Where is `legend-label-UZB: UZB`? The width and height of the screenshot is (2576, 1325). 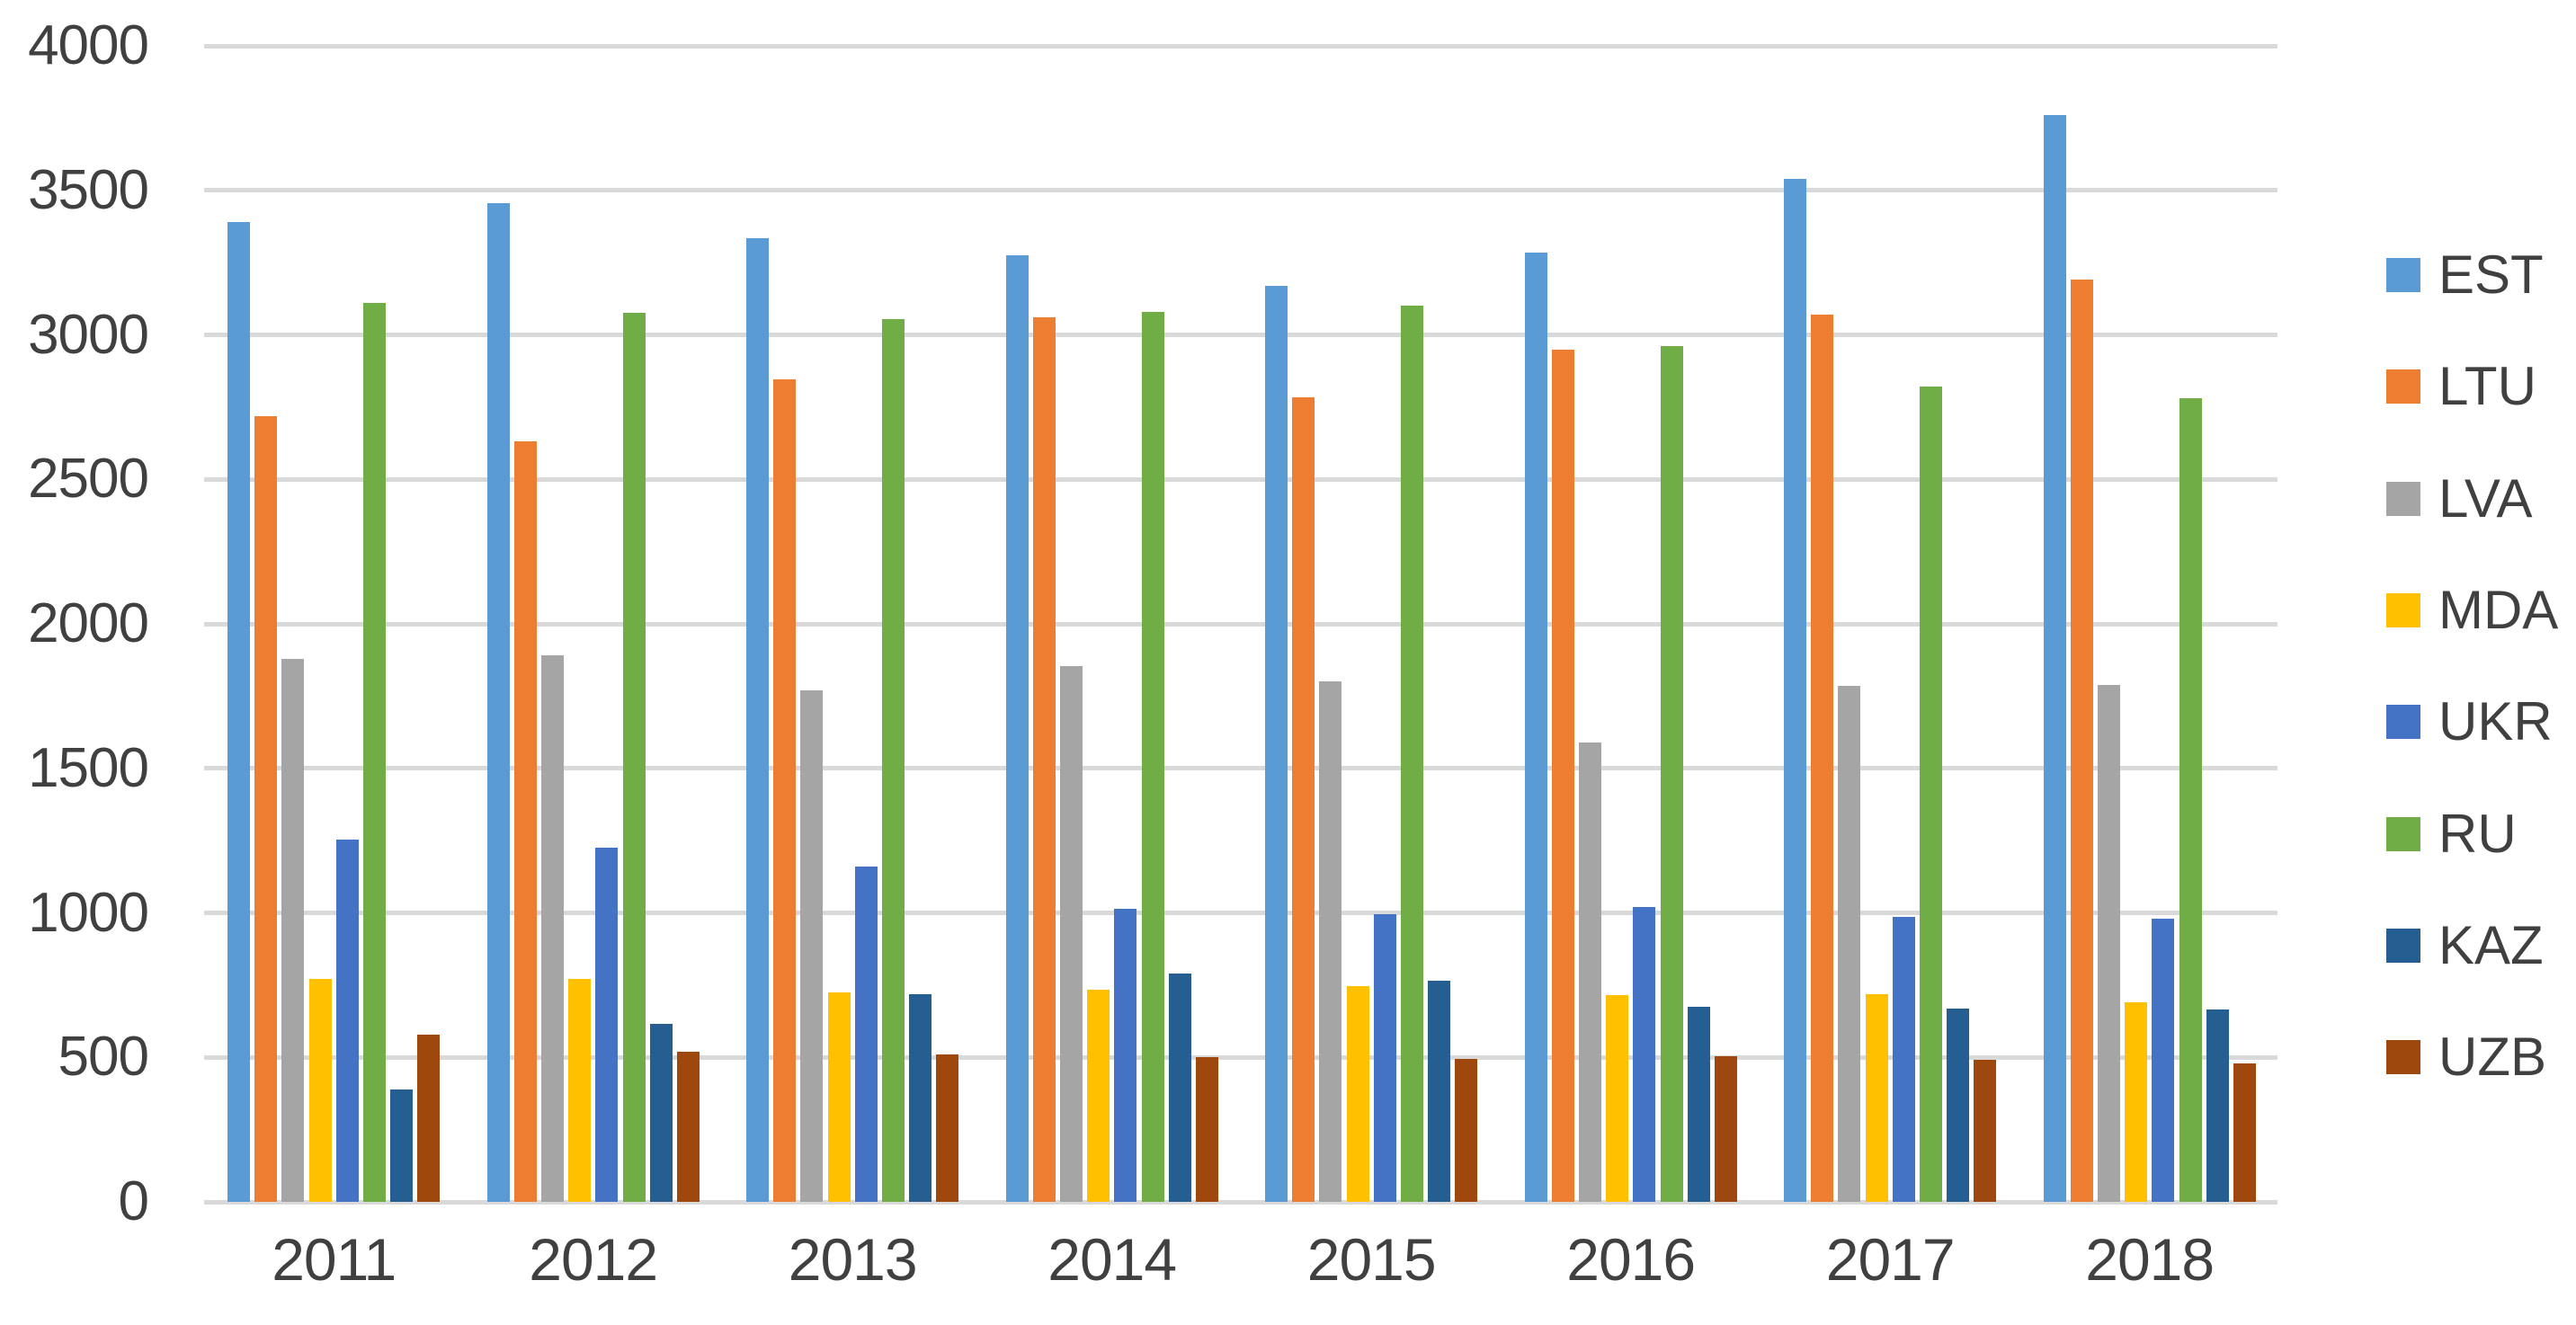
legend-label-UZB: UZB is located at coordinates (2492, 1058).